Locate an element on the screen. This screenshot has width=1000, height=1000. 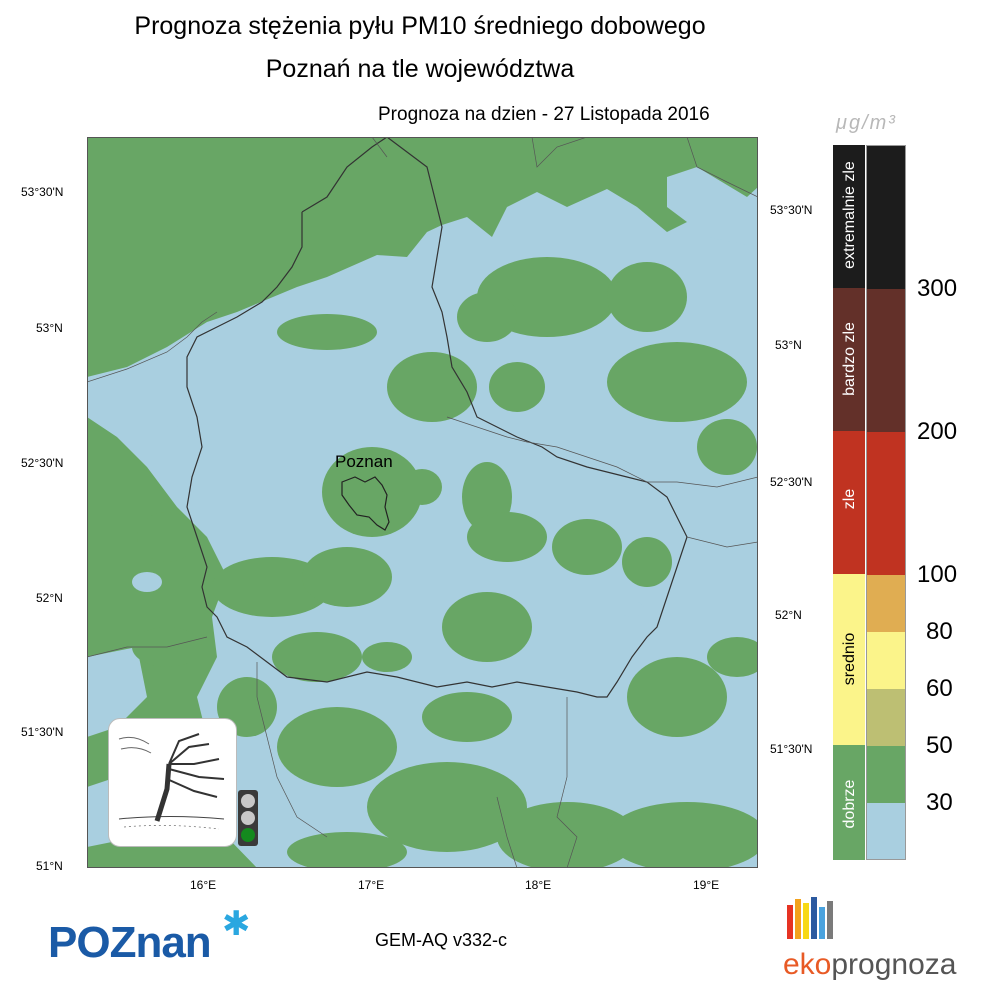
map-clean-area-south is located at coordinates (117, 692).